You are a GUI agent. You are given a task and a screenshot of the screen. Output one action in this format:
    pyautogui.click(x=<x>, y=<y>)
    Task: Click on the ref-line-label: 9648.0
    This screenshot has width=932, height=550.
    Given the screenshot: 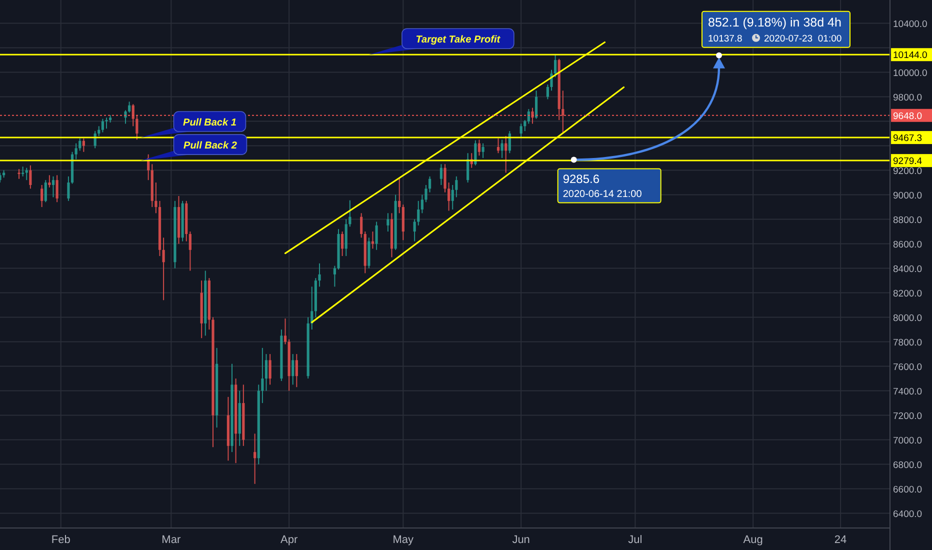 What is the action you would take?
    pyautogui.click(x=907, y=116)
    